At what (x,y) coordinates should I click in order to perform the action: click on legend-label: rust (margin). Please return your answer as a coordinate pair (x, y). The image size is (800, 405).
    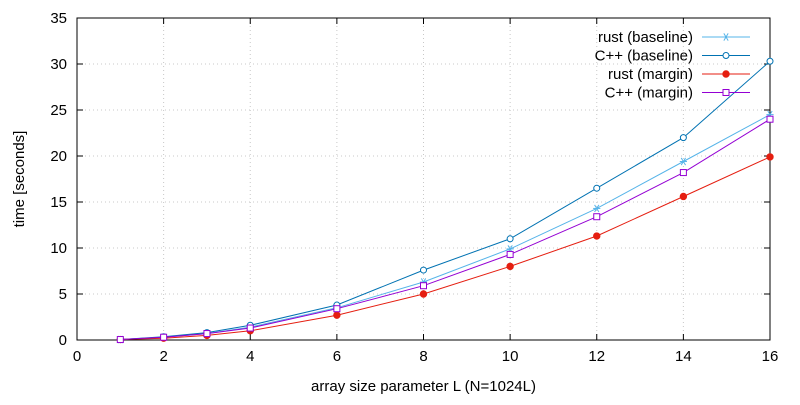
    Looking at the image, I should click on (650, 74).